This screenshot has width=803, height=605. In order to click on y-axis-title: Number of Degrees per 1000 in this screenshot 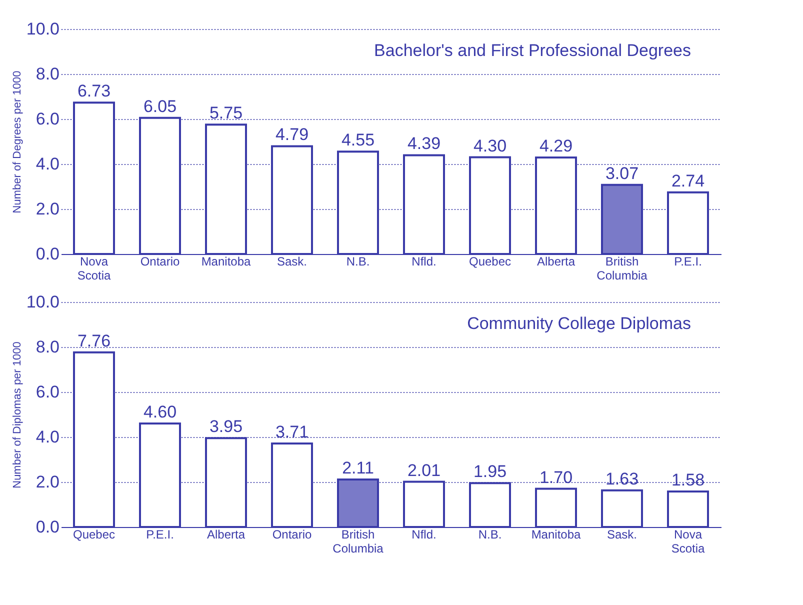, I will do `click(17, 142)`.